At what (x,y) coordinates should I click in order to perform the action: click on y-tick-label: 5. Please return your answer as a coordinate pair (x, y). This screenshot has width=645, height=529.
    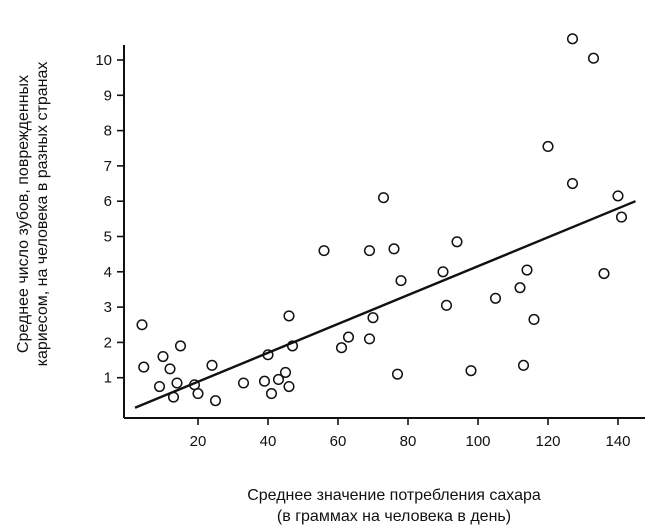
    Looking at the image, I should click on (108, 237).